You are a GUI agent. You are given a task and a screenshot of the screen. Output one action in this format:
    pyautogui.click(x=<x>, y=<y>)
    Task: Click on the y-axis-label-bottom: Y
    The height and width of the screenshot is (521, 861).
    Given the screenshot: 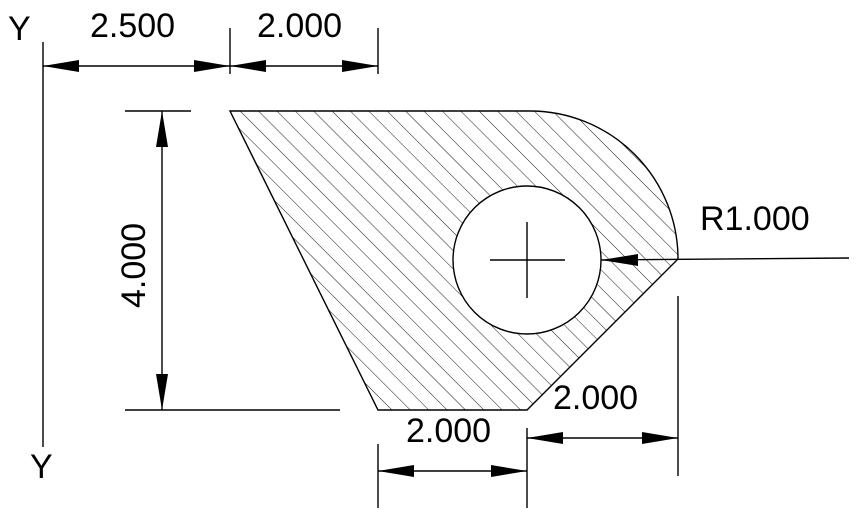 What is the action you would take?
    pyautogui.click(x=41, y=467)
    